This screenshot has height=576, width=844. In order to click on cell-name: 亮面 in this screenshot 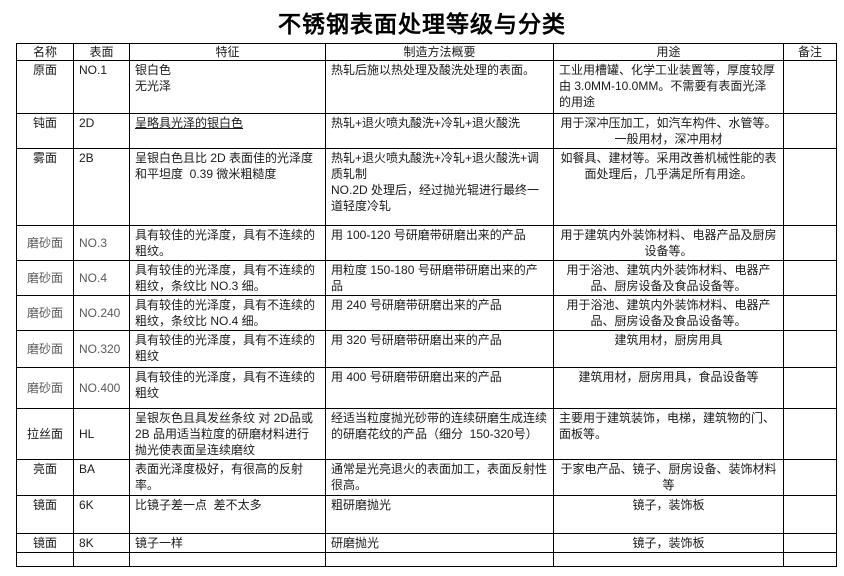, I will do `click(45, 477)`.